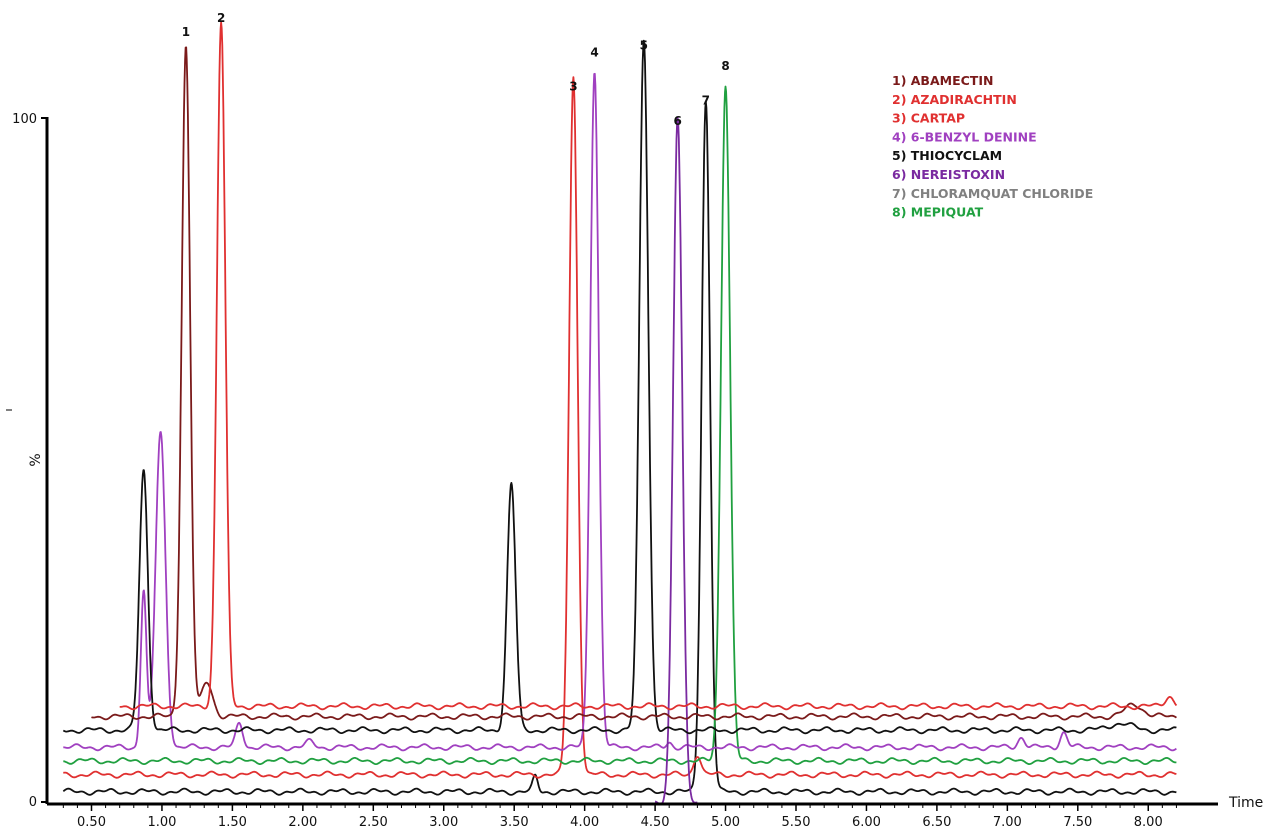  What do you see at coordinates (796, 822) in the screenshot?
I see `x-tick-label-10: 5.50` at bounding box center [796, 822].